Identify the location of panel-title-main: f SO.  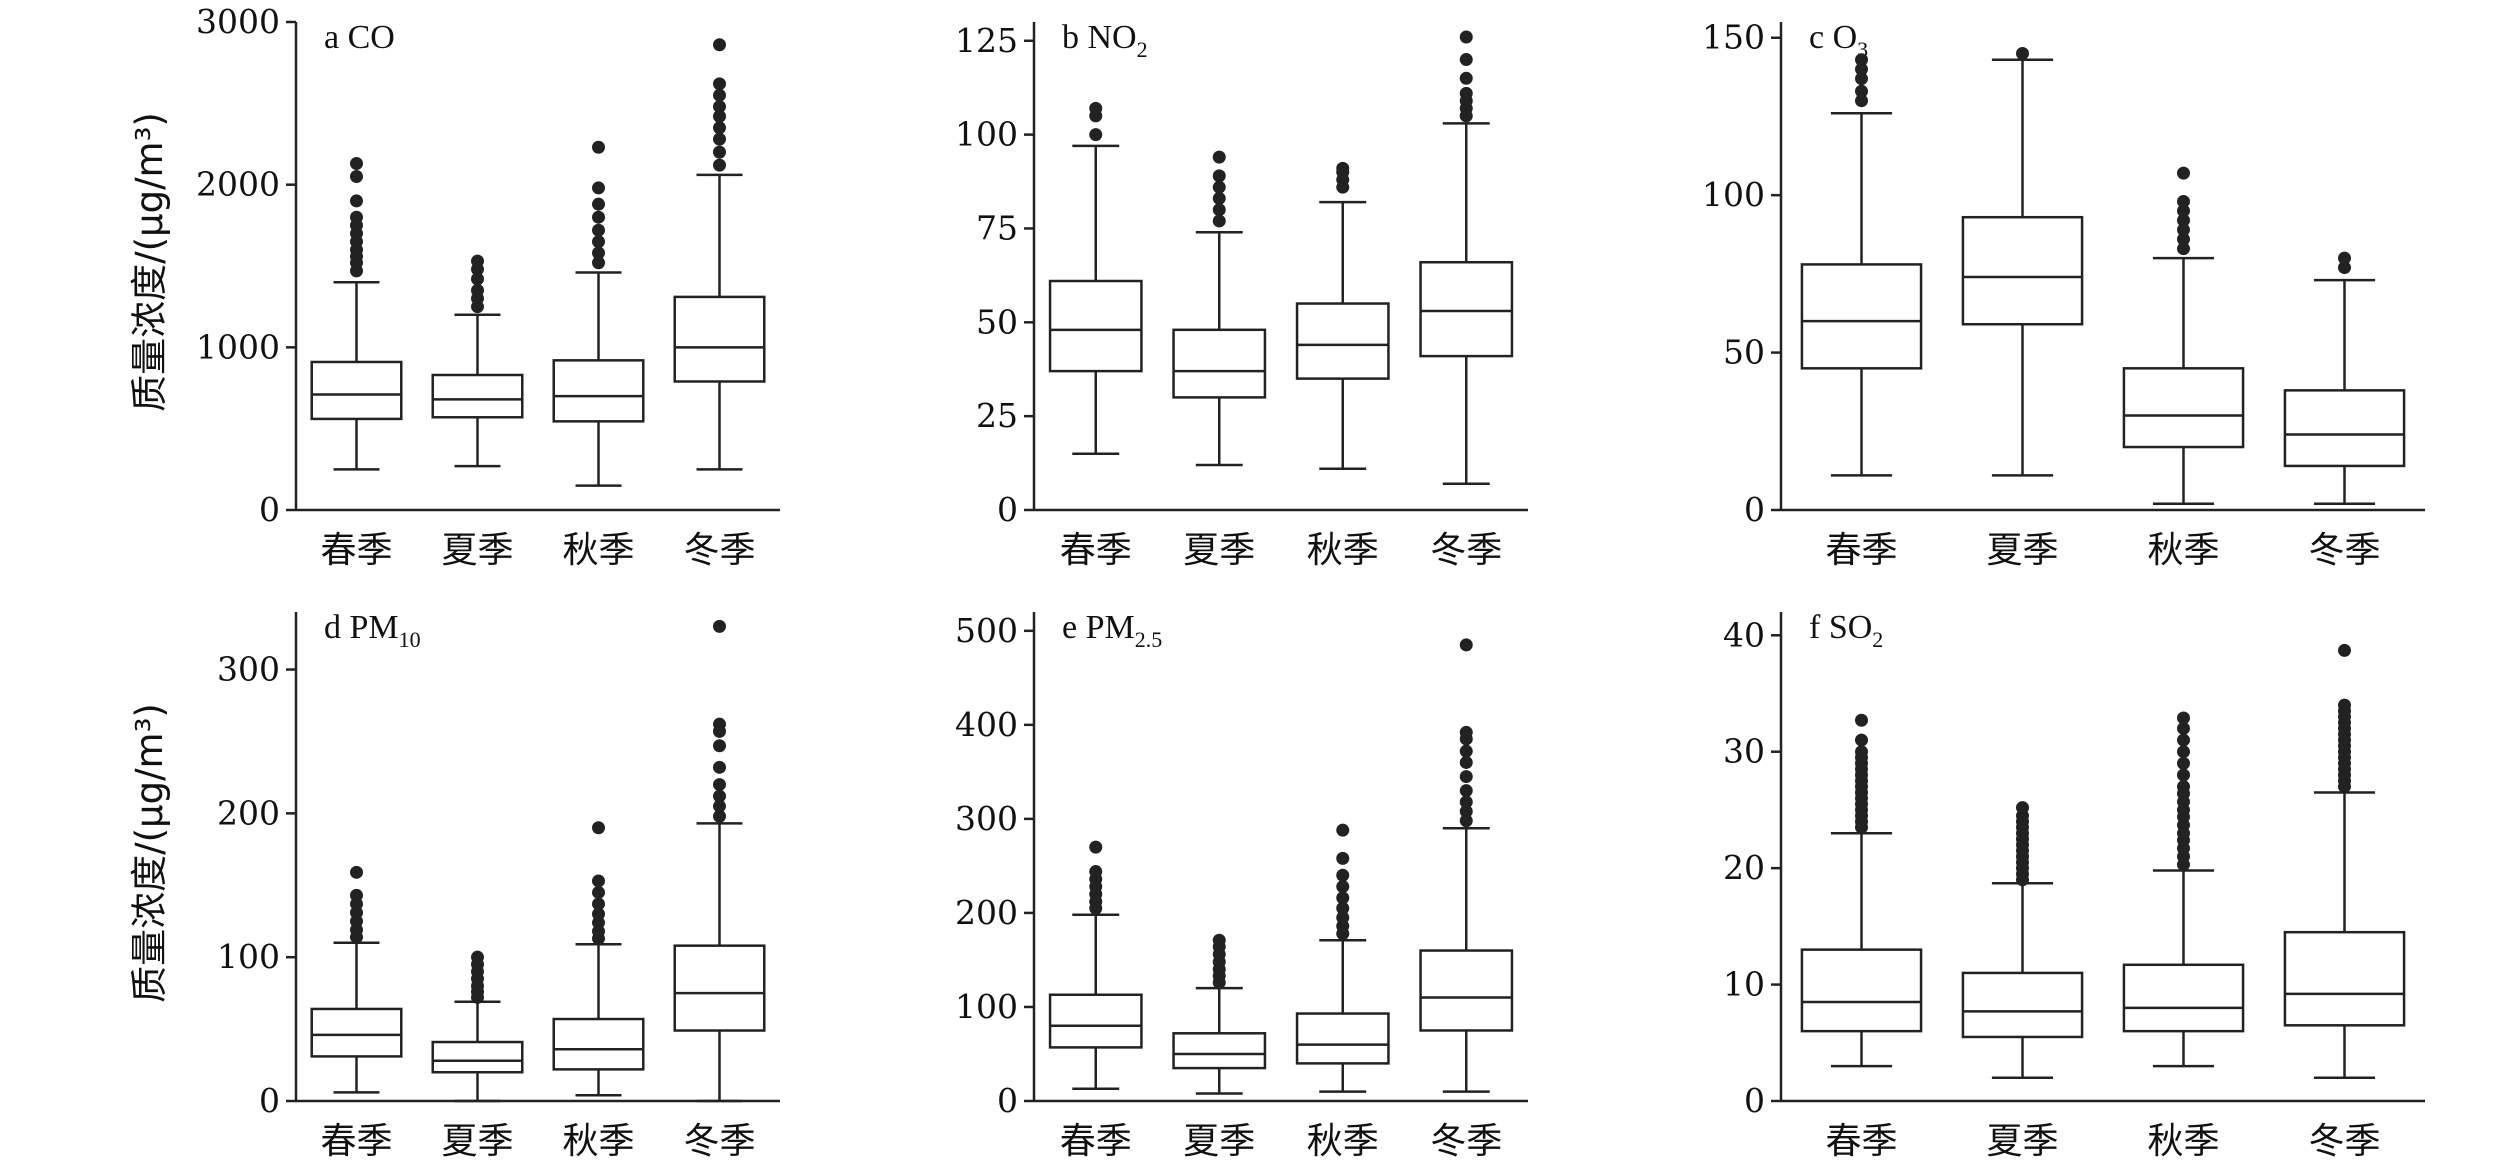
(1840, 627).